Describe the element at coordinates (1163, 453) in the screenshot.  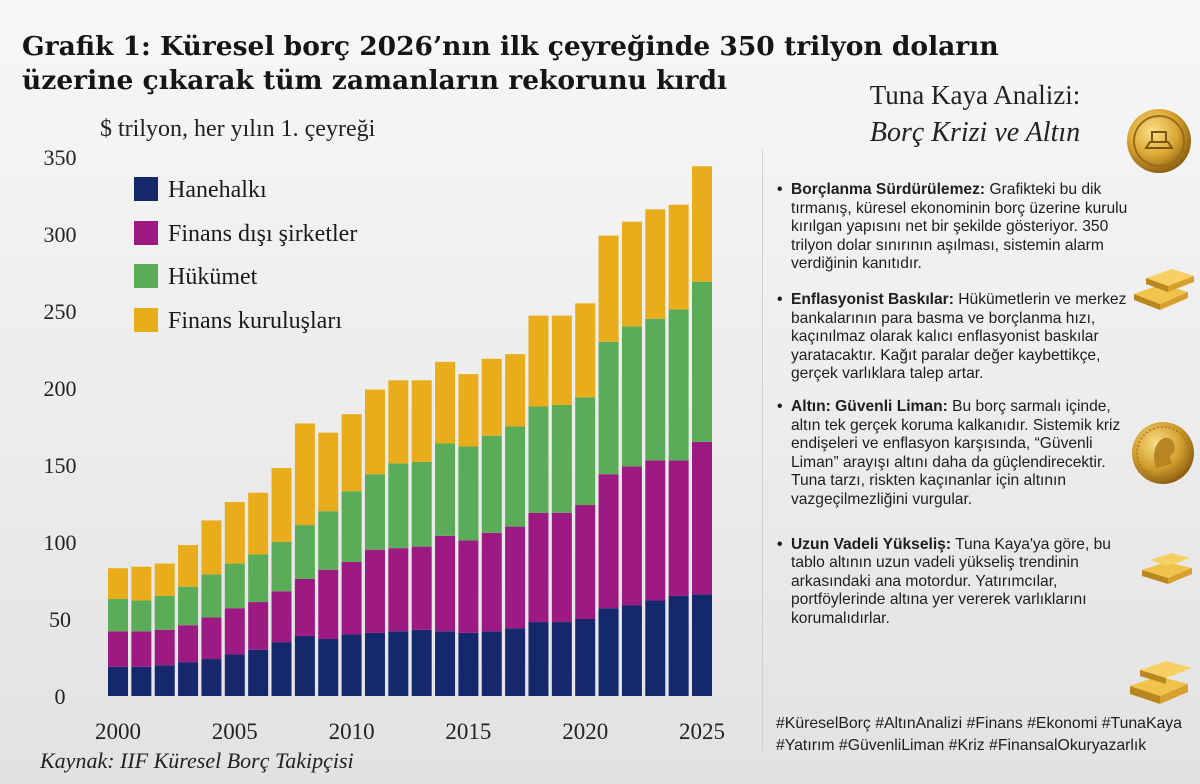
I see `gold-coin-portrait-icon` at that location.